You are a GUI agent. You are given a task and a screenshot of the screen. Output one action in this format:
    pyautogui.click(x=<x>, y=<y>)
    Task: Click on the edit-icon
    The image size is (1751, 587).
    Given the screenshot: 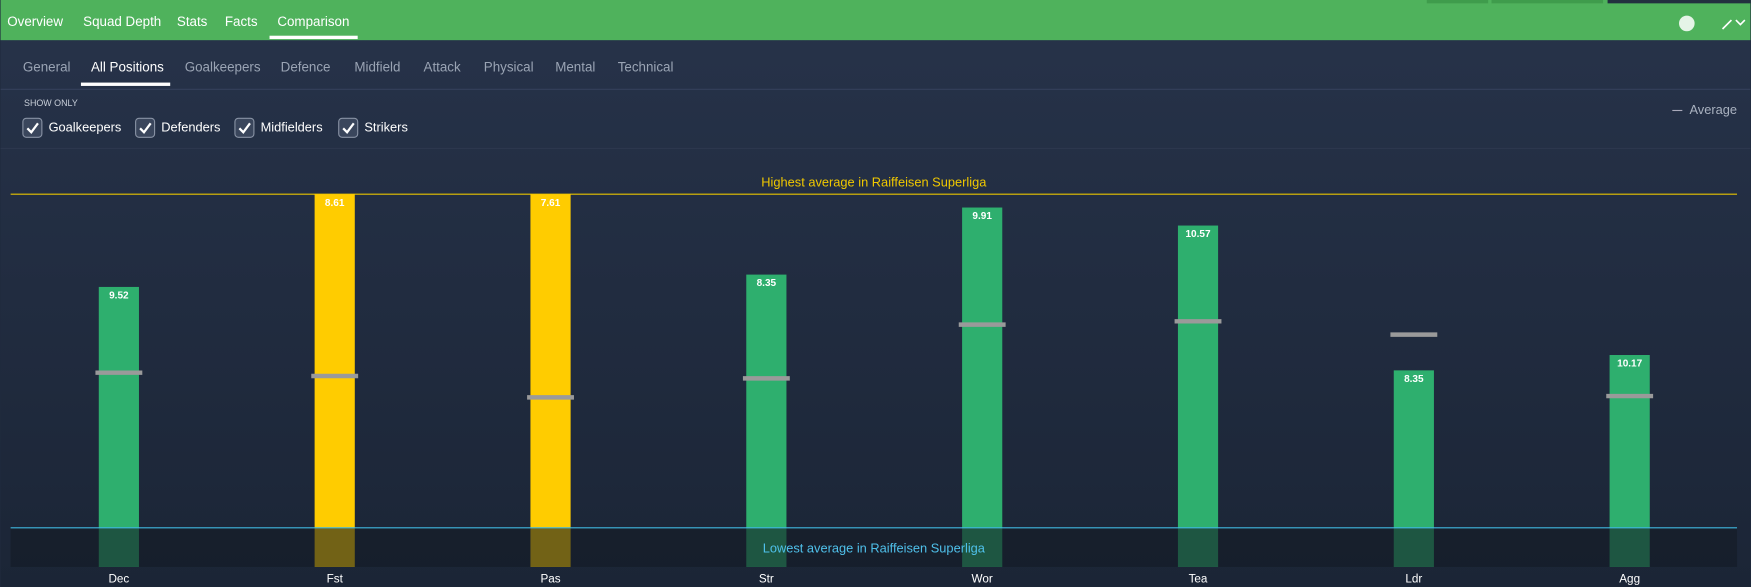 What is the action you would take?
    pyautogui.click(x=1733, y=24)
    